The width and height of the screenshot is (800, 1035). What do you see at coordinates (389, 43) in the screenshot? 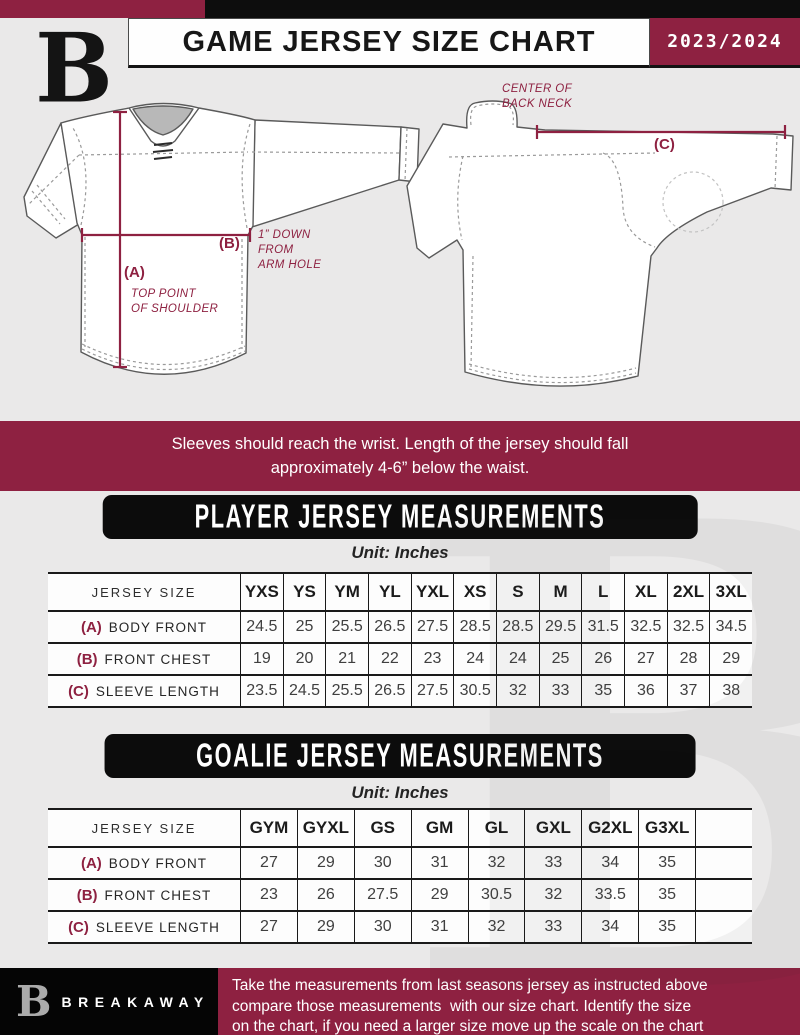
I see `title-box: GAME JERSEY SIZE CHART` at bounding box center [389, 43].